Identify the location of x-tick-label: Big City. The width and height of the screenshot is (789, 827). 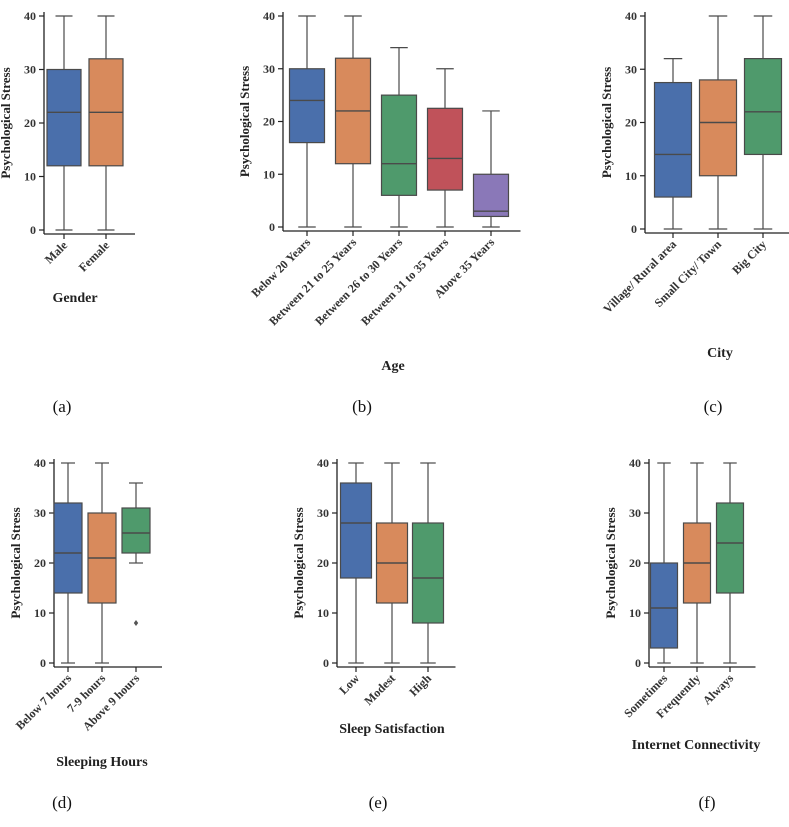
(749, 257).